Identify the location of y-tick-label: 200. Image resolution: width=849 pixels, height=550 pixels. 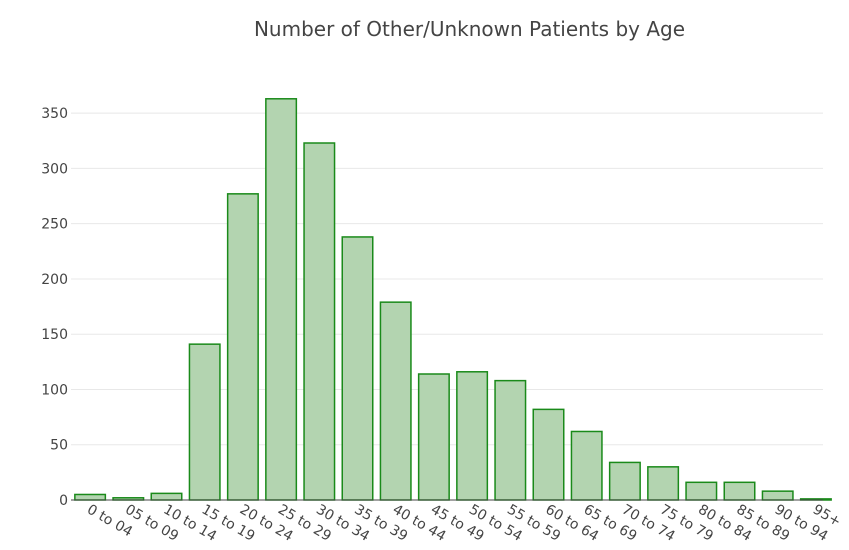
(54, 280).